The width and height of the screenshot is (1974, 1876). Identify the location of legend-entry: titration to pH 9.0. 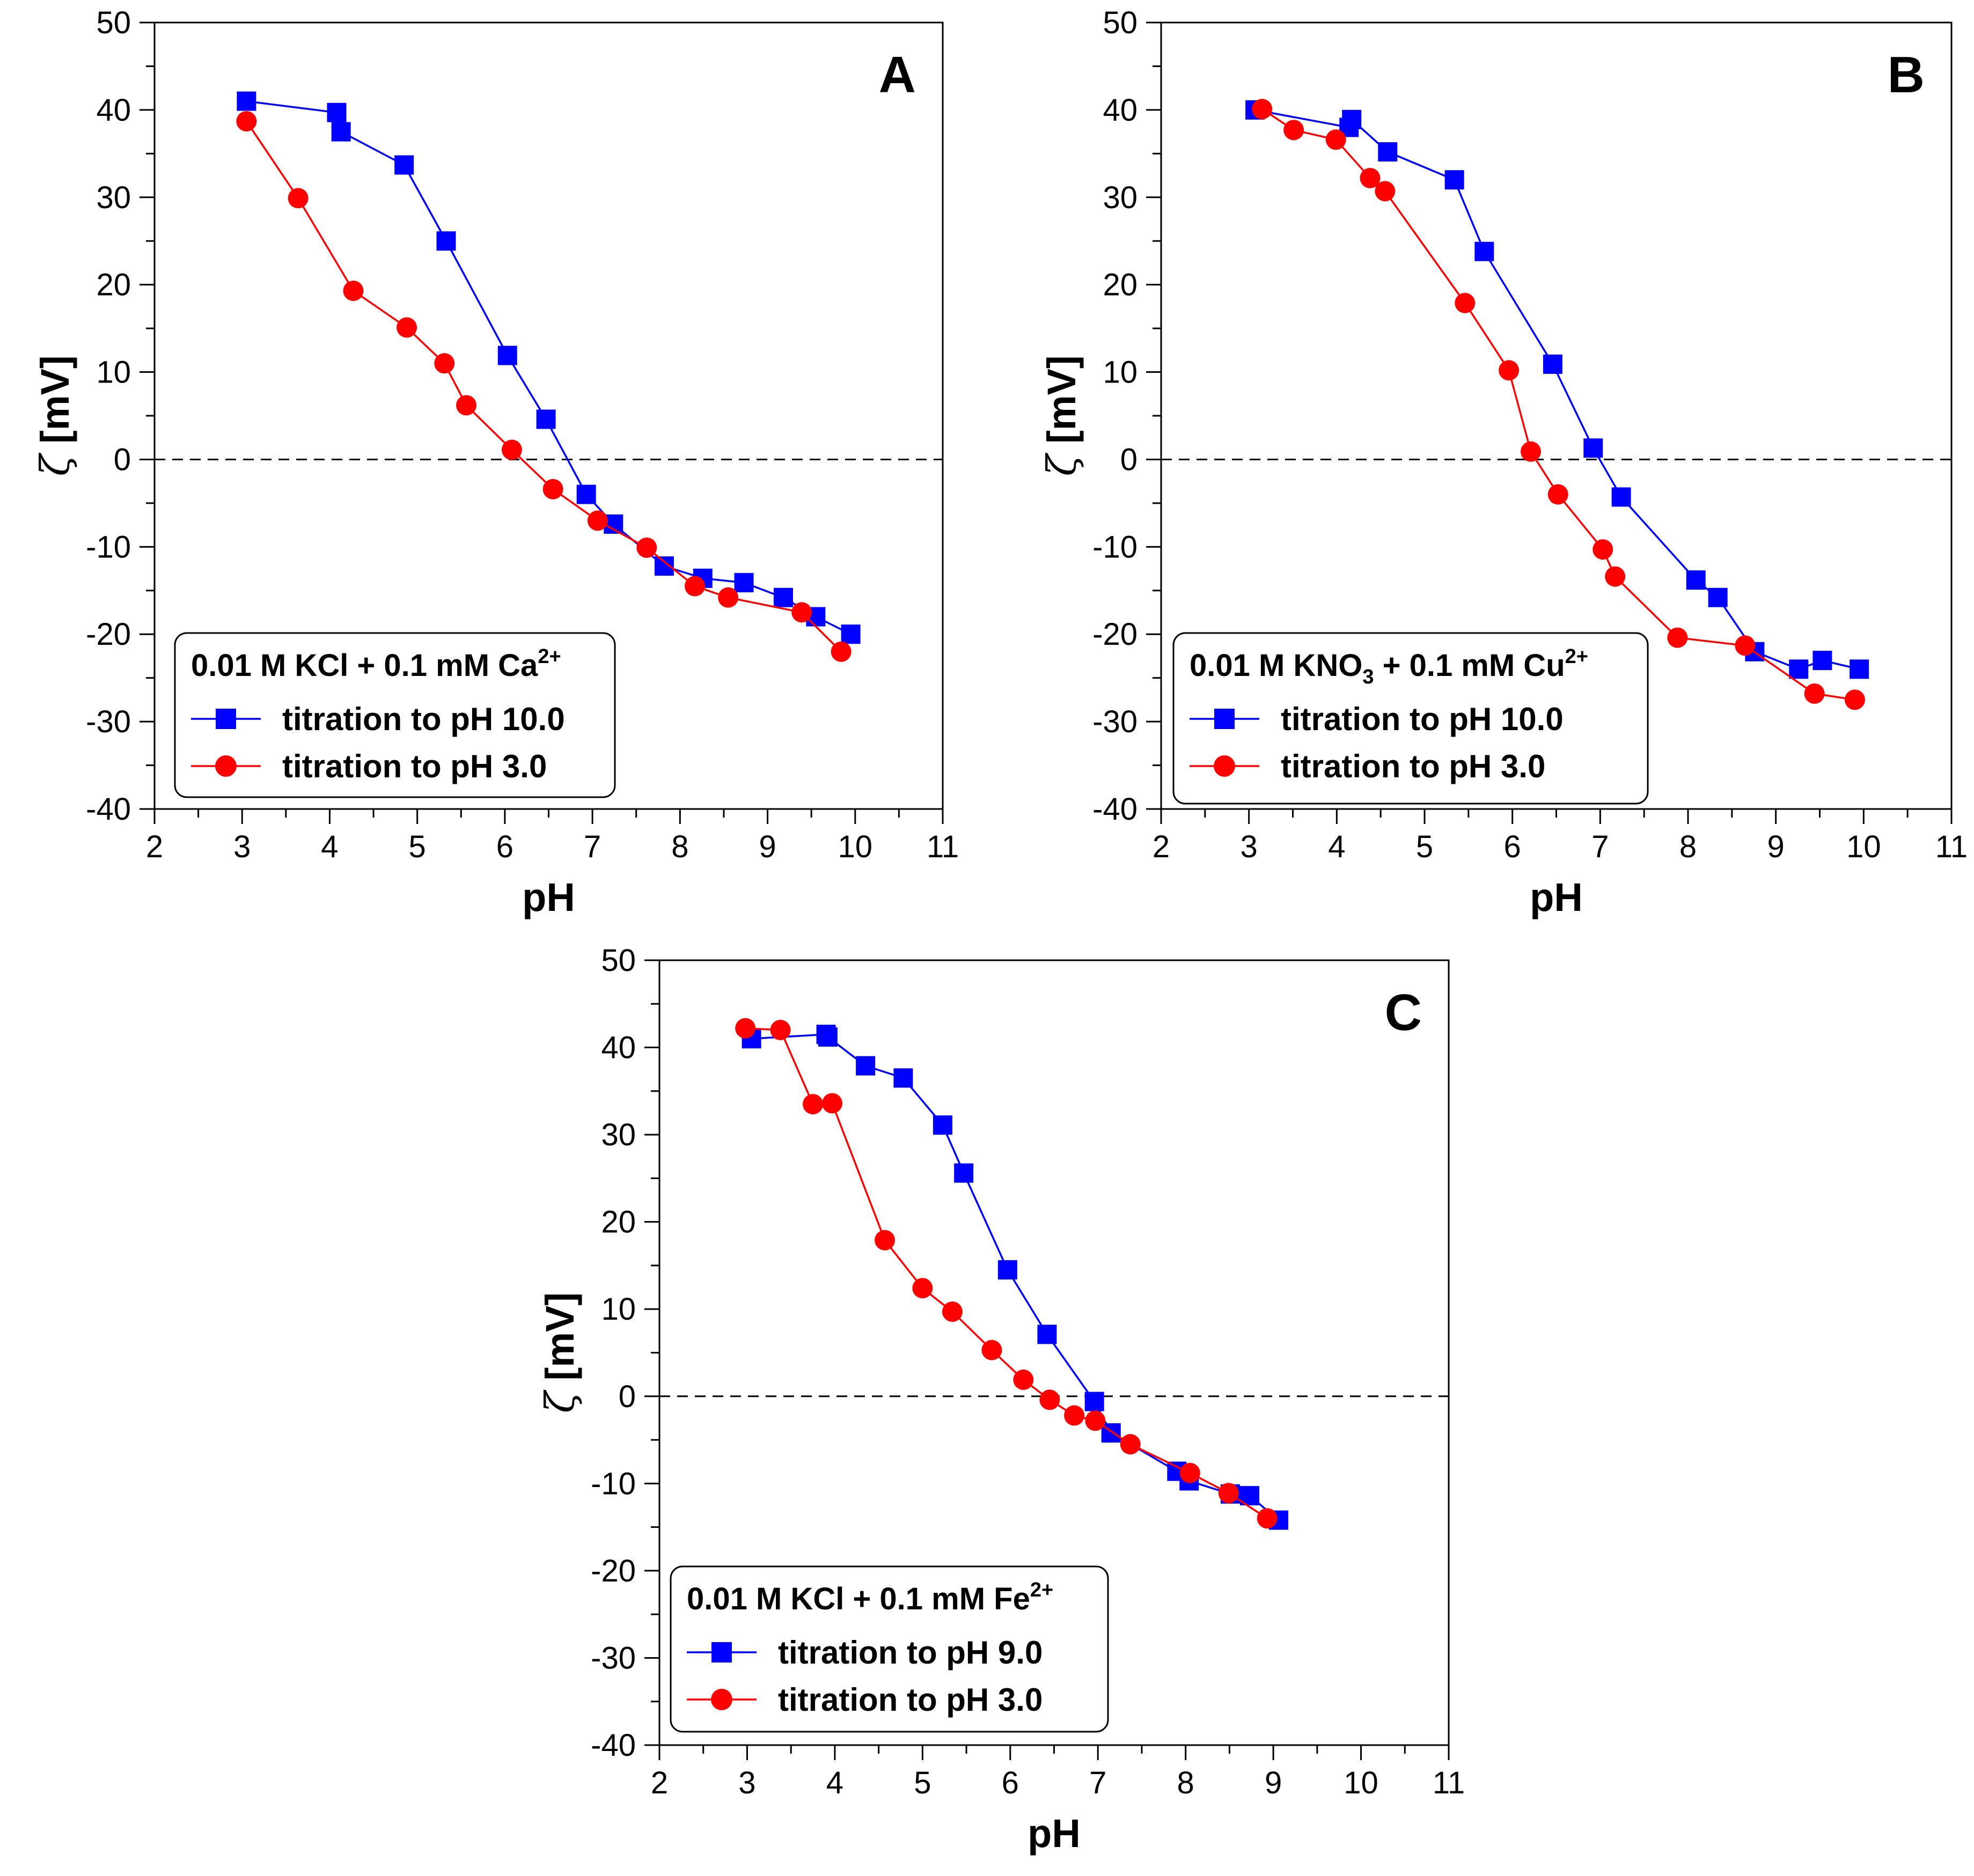
(865, 1653).